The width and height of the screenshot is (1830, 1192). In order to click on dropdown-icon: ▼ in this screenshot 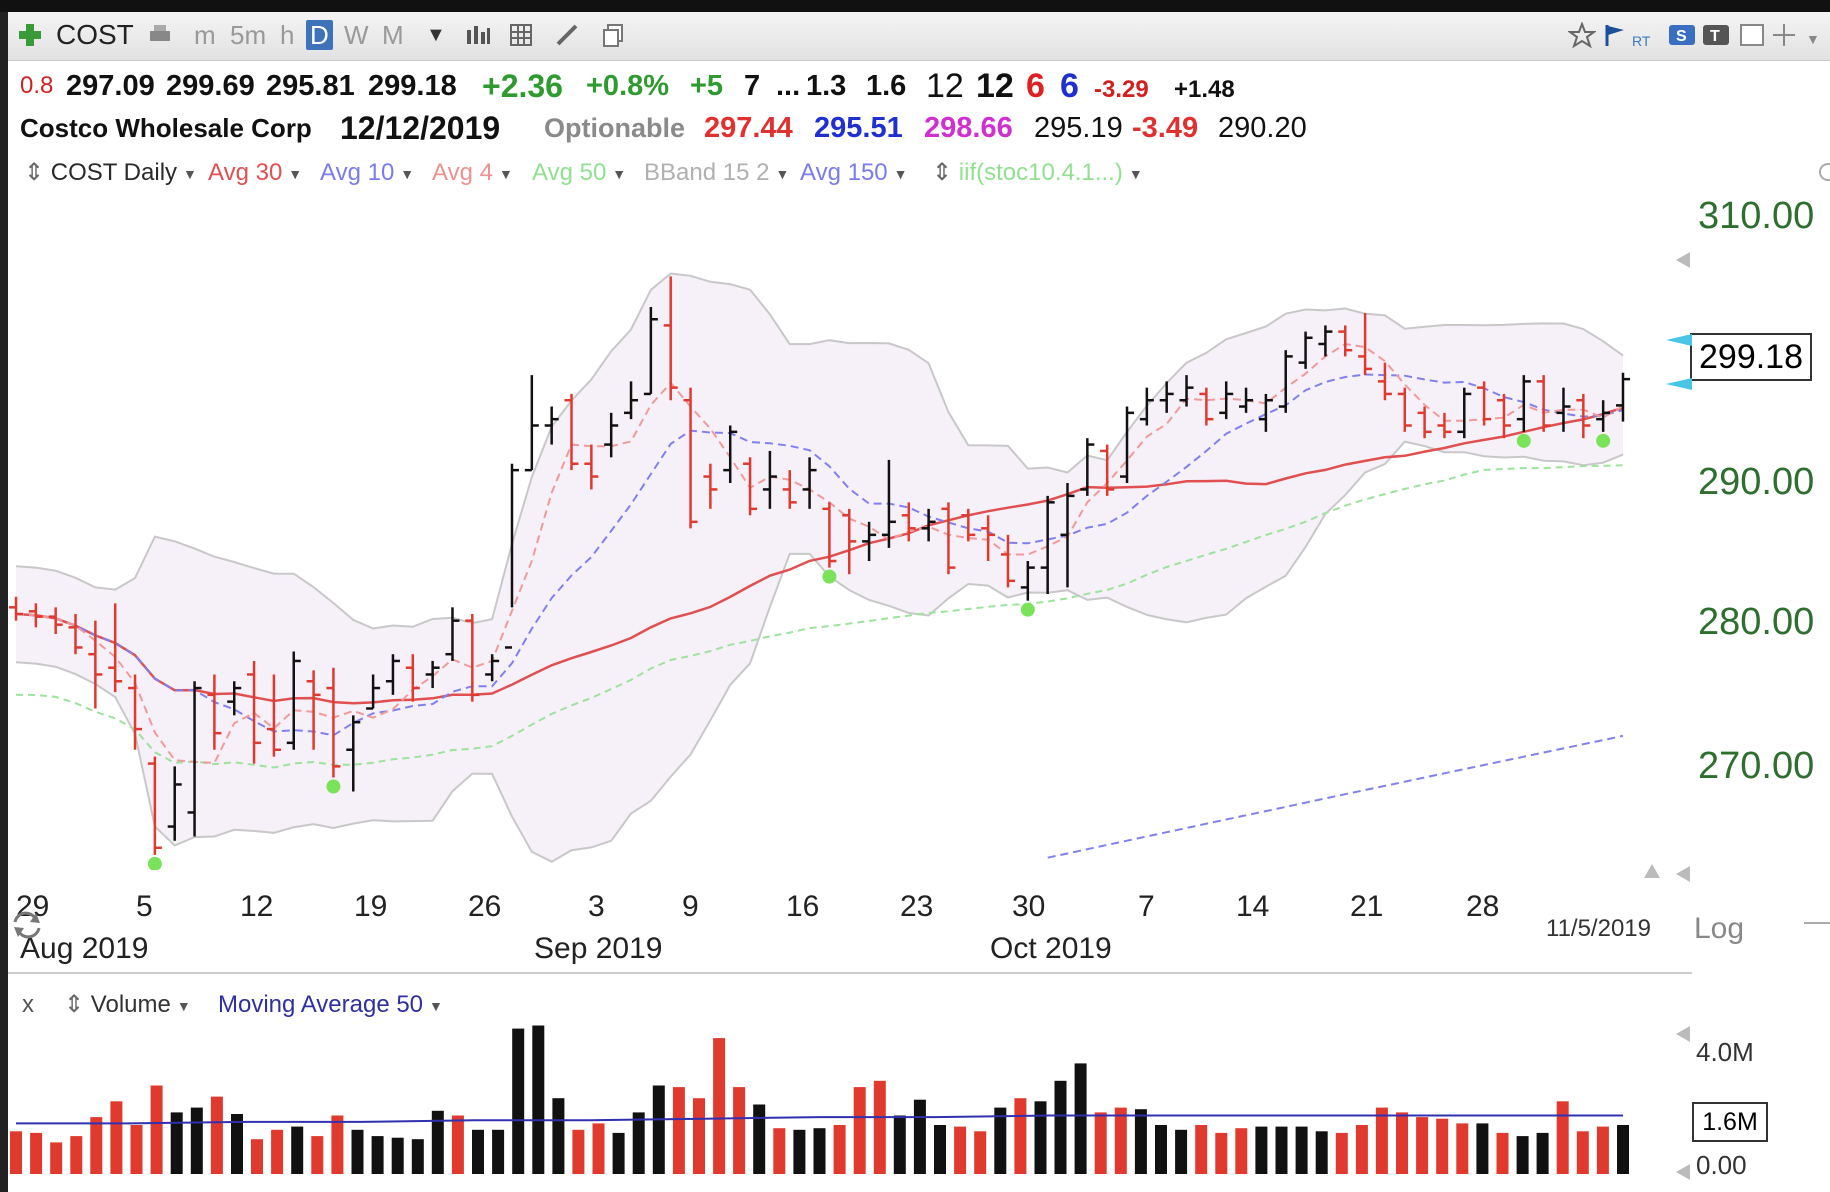, I will do `click(1813, 39)`.